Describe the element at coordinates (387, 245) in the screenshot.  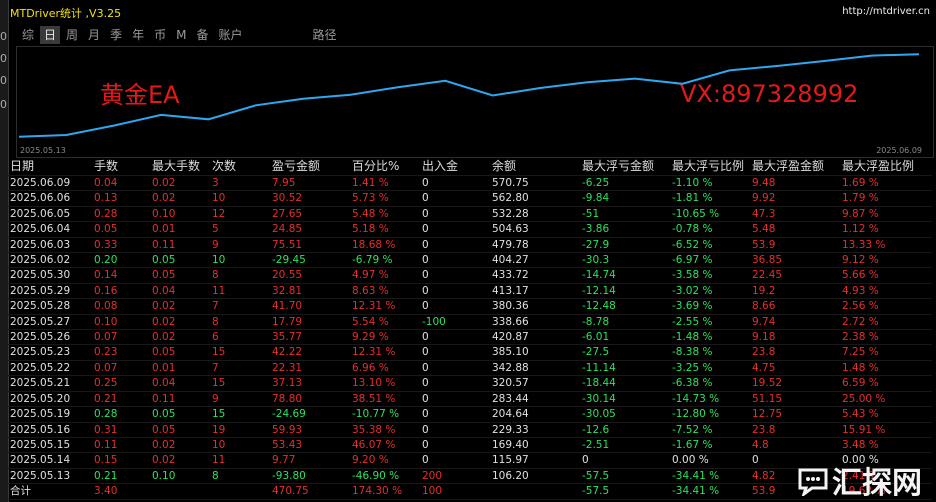
I see `cell-百分比%: 18.68 %` at that location.